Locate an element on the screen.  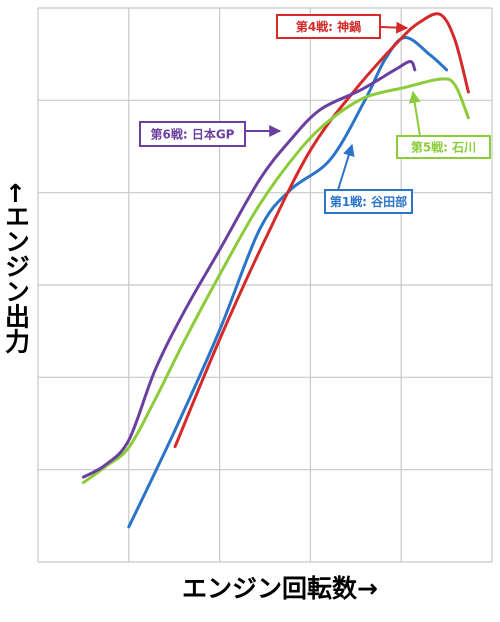
legend-label: 第5戦: 石川 is located at coordinates (443, 147).